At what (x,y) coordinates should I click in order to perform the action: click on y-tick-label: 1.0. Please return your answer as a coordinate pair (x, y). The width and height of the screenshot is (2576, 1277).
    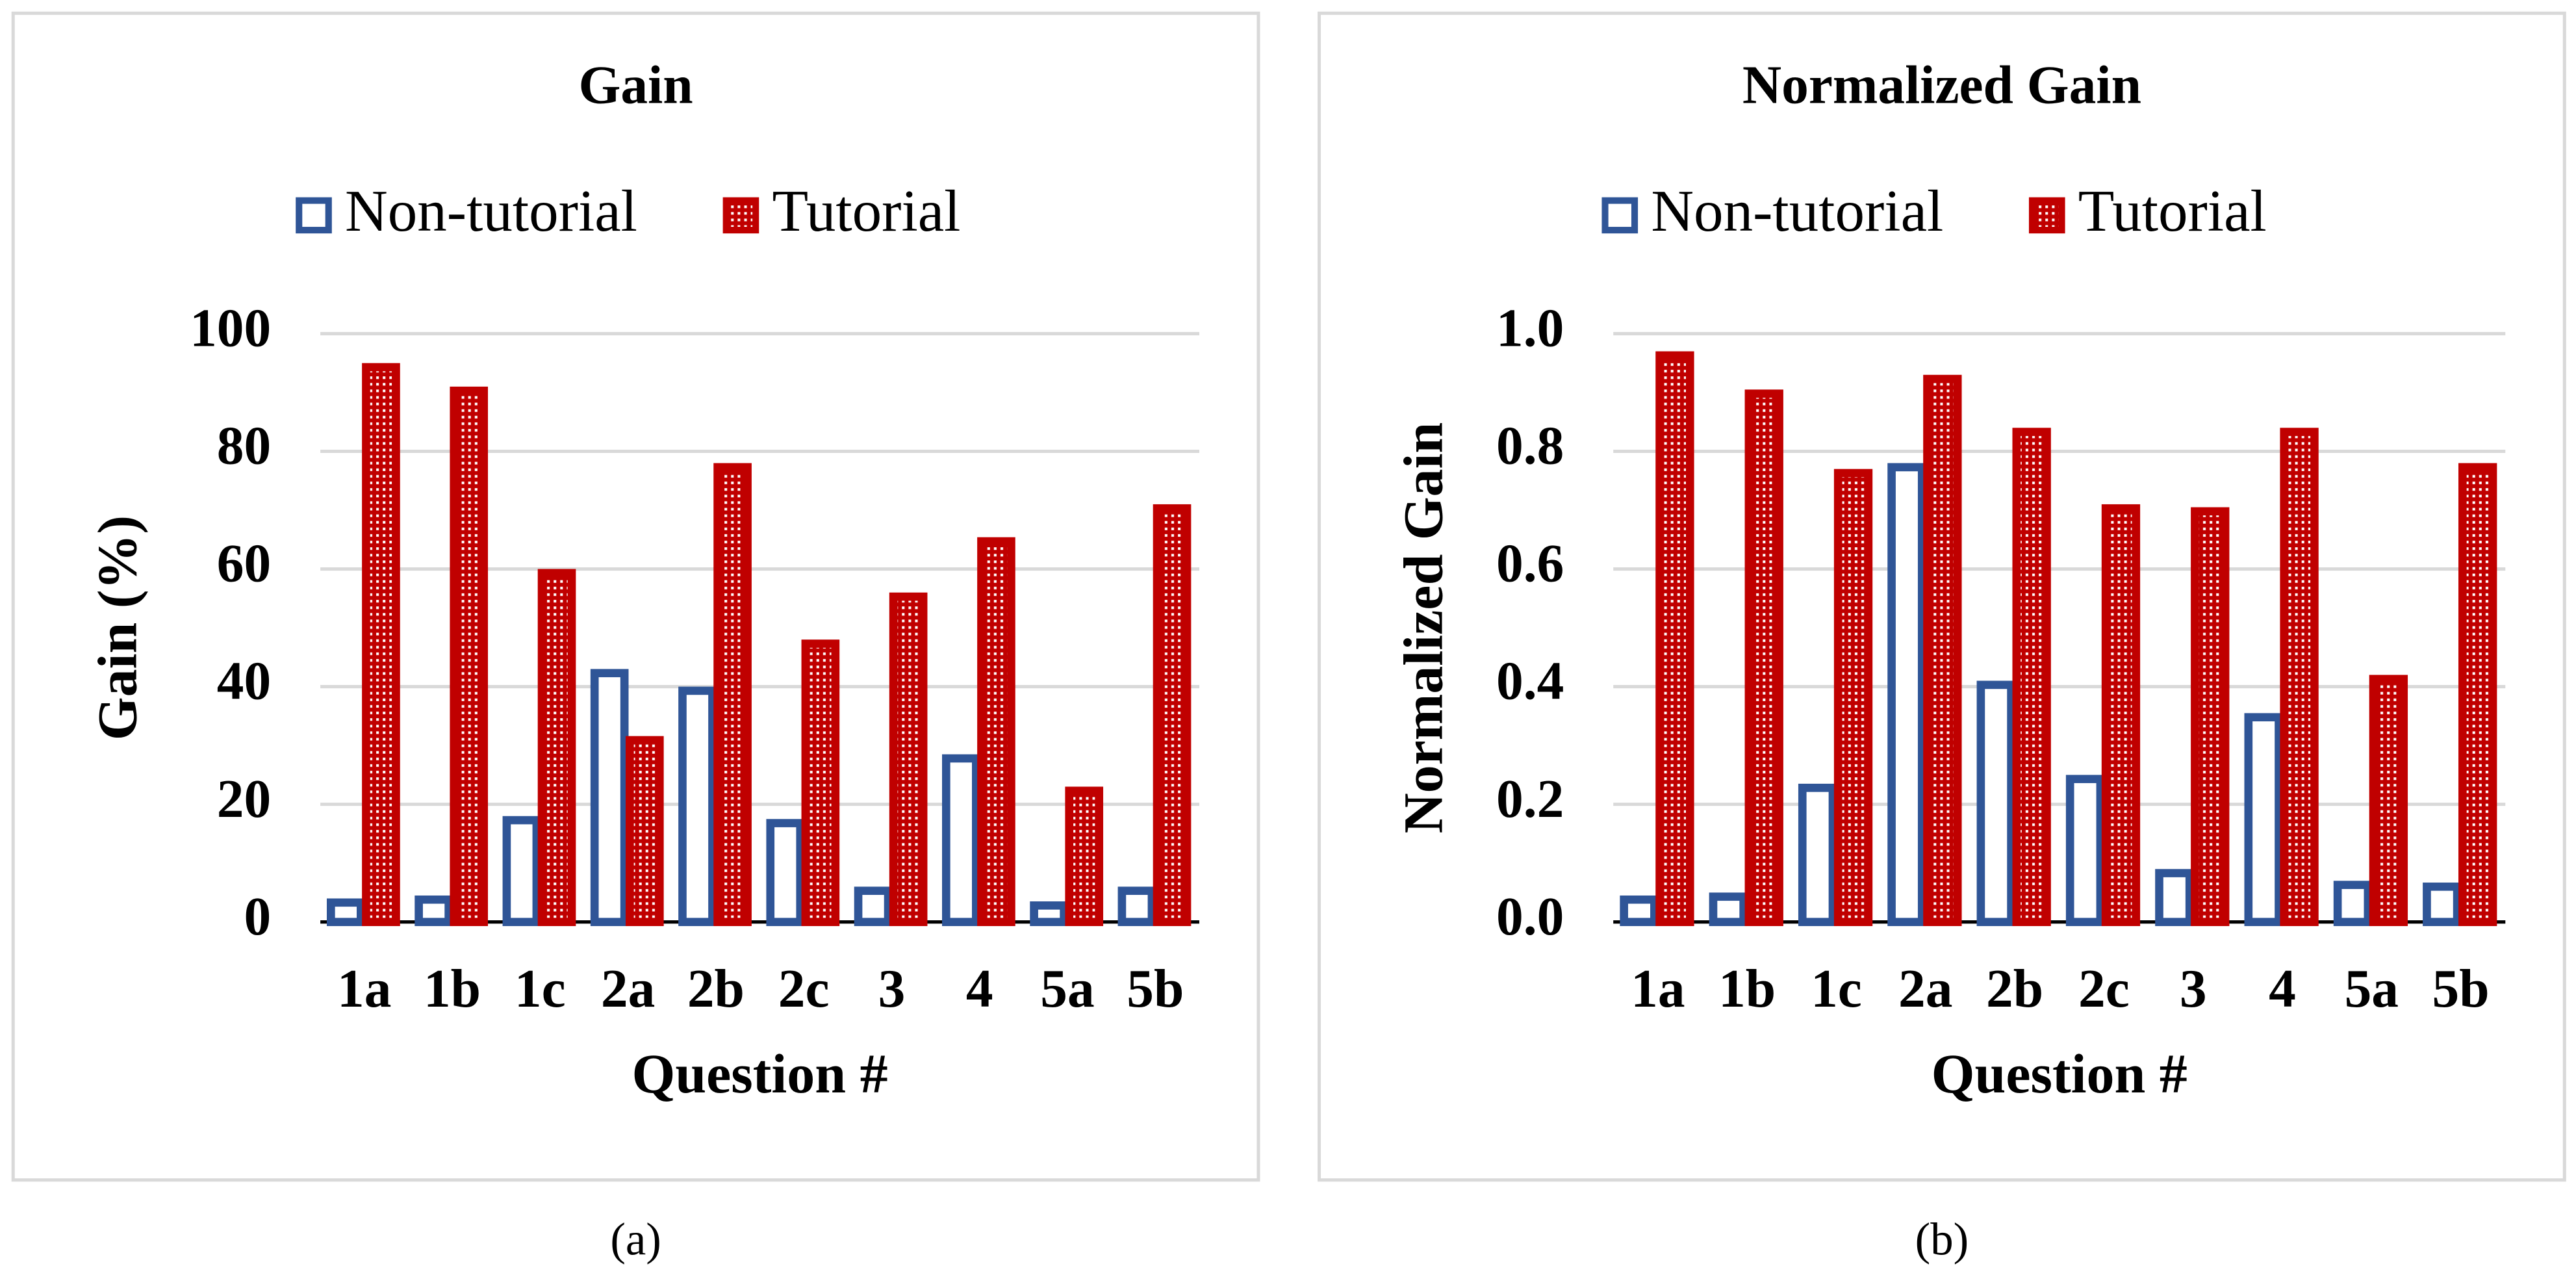
    Looking at the image, I should click on (1530, 329).